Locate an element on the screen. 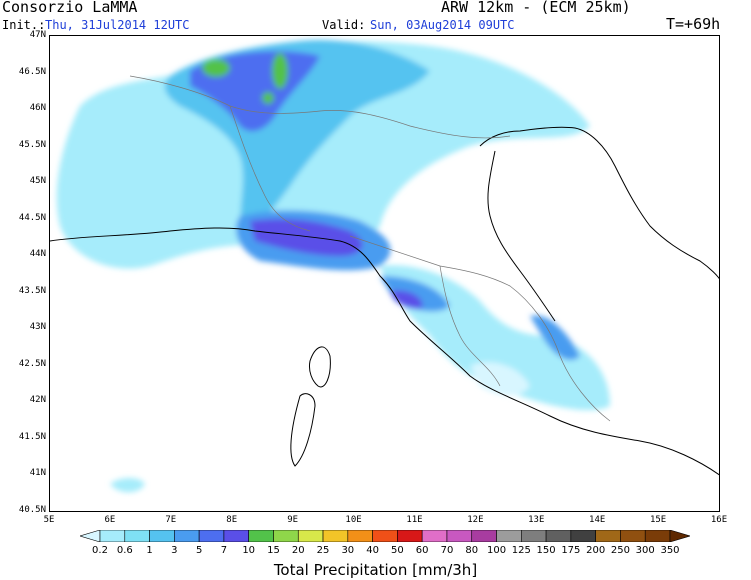 The width and height of the screenshot is (751, 580). valid-value: Sun, 03Aug2014 09UTC is located at coordinates (442, 25).